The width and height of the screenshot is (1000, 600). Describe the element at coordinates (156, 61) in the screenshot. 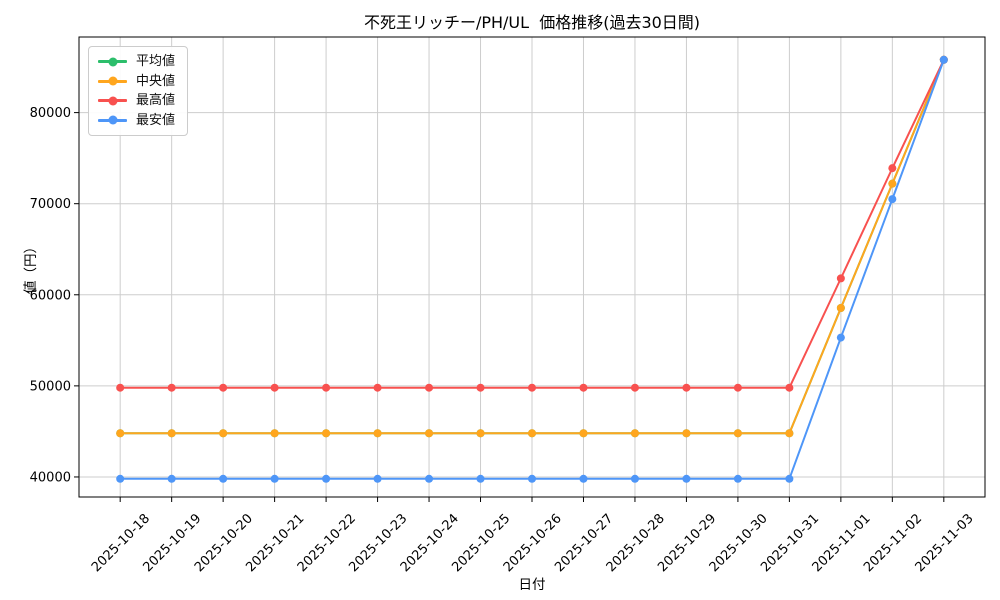

I see `legend-label-average: 平均値` at that location.